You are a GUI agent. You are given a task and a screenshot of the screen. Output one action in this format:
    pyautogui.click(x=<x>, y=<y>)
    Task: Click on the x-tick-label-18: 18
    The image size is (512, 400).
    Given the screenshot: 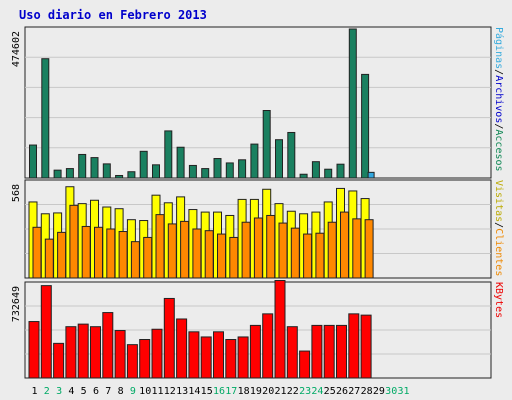 What is the action you would take?
    pyautogui.click(x=244, y=391)
    